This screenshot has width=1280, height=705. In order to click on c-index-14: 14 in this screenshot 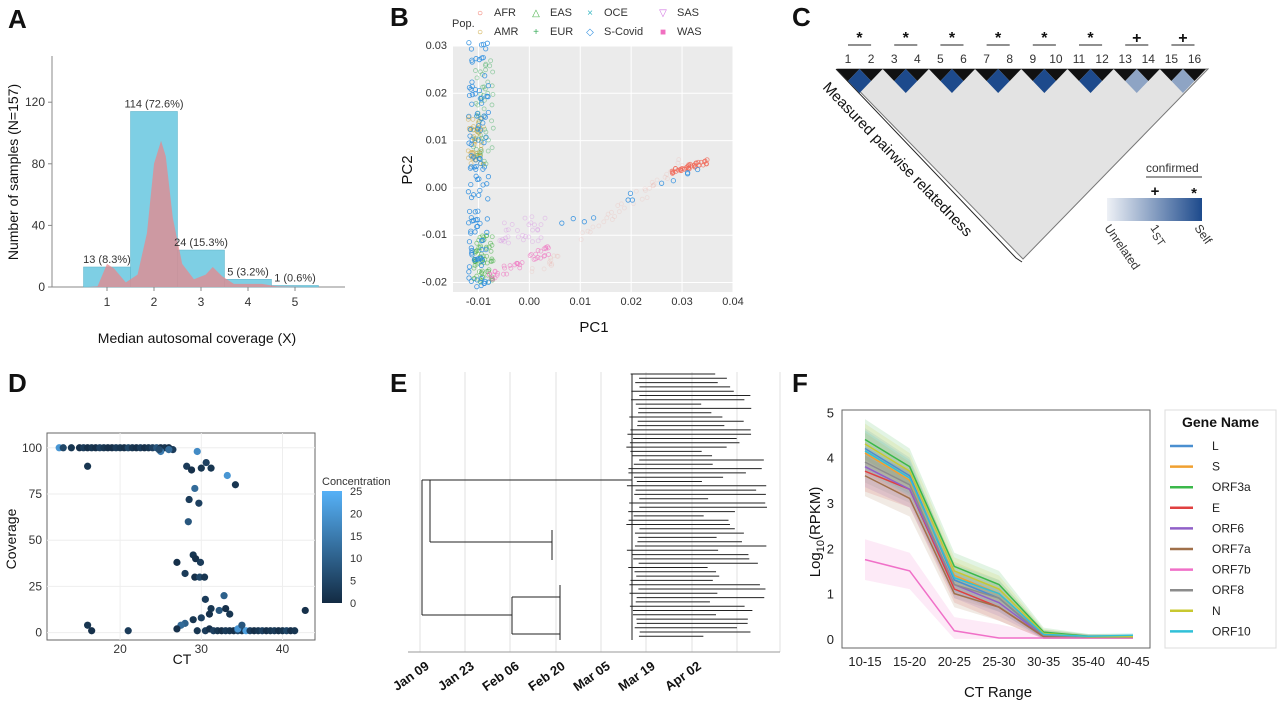, I will do `click(1149, 59)`.